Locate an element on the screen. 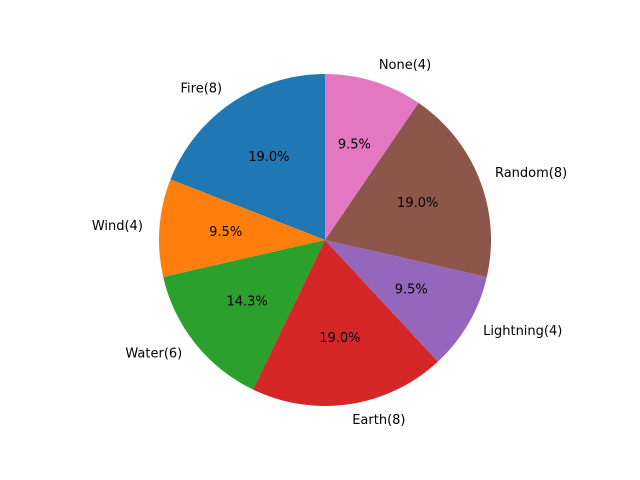 This screenshot has height=480, width=640. slice-label: Lightning(4) is located at coordinates (522, 331).